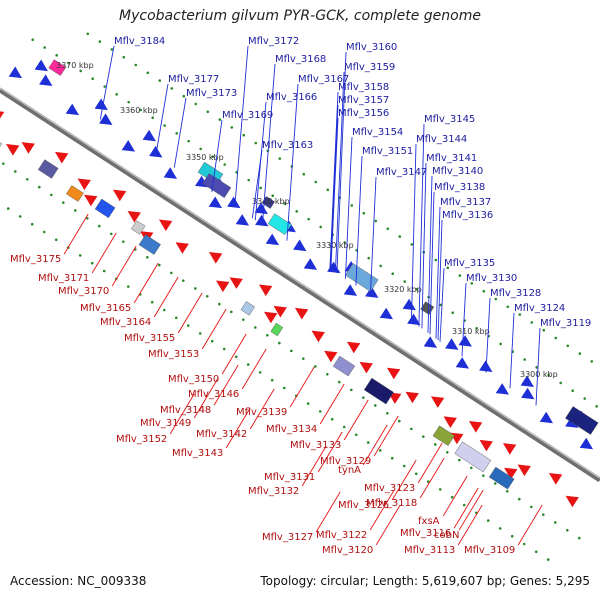 This screenshot has height=600, width=600. What do you see at coordinates (491, 278) in the screenshot?
I see `gene-label-top: Mflv_3130` at bounding box center [491, 278].